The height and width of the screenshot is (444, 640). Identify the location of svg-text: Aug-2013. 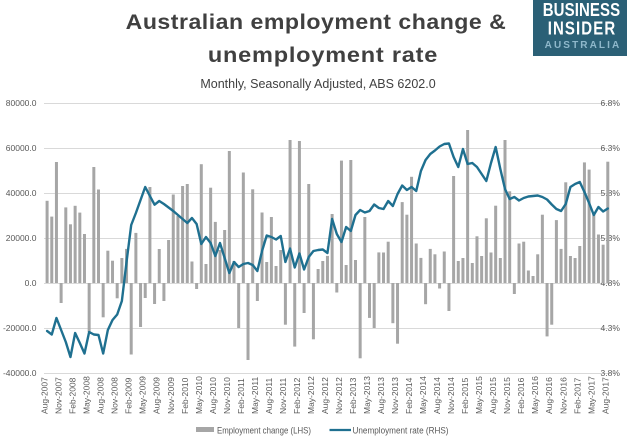
(381, 395).